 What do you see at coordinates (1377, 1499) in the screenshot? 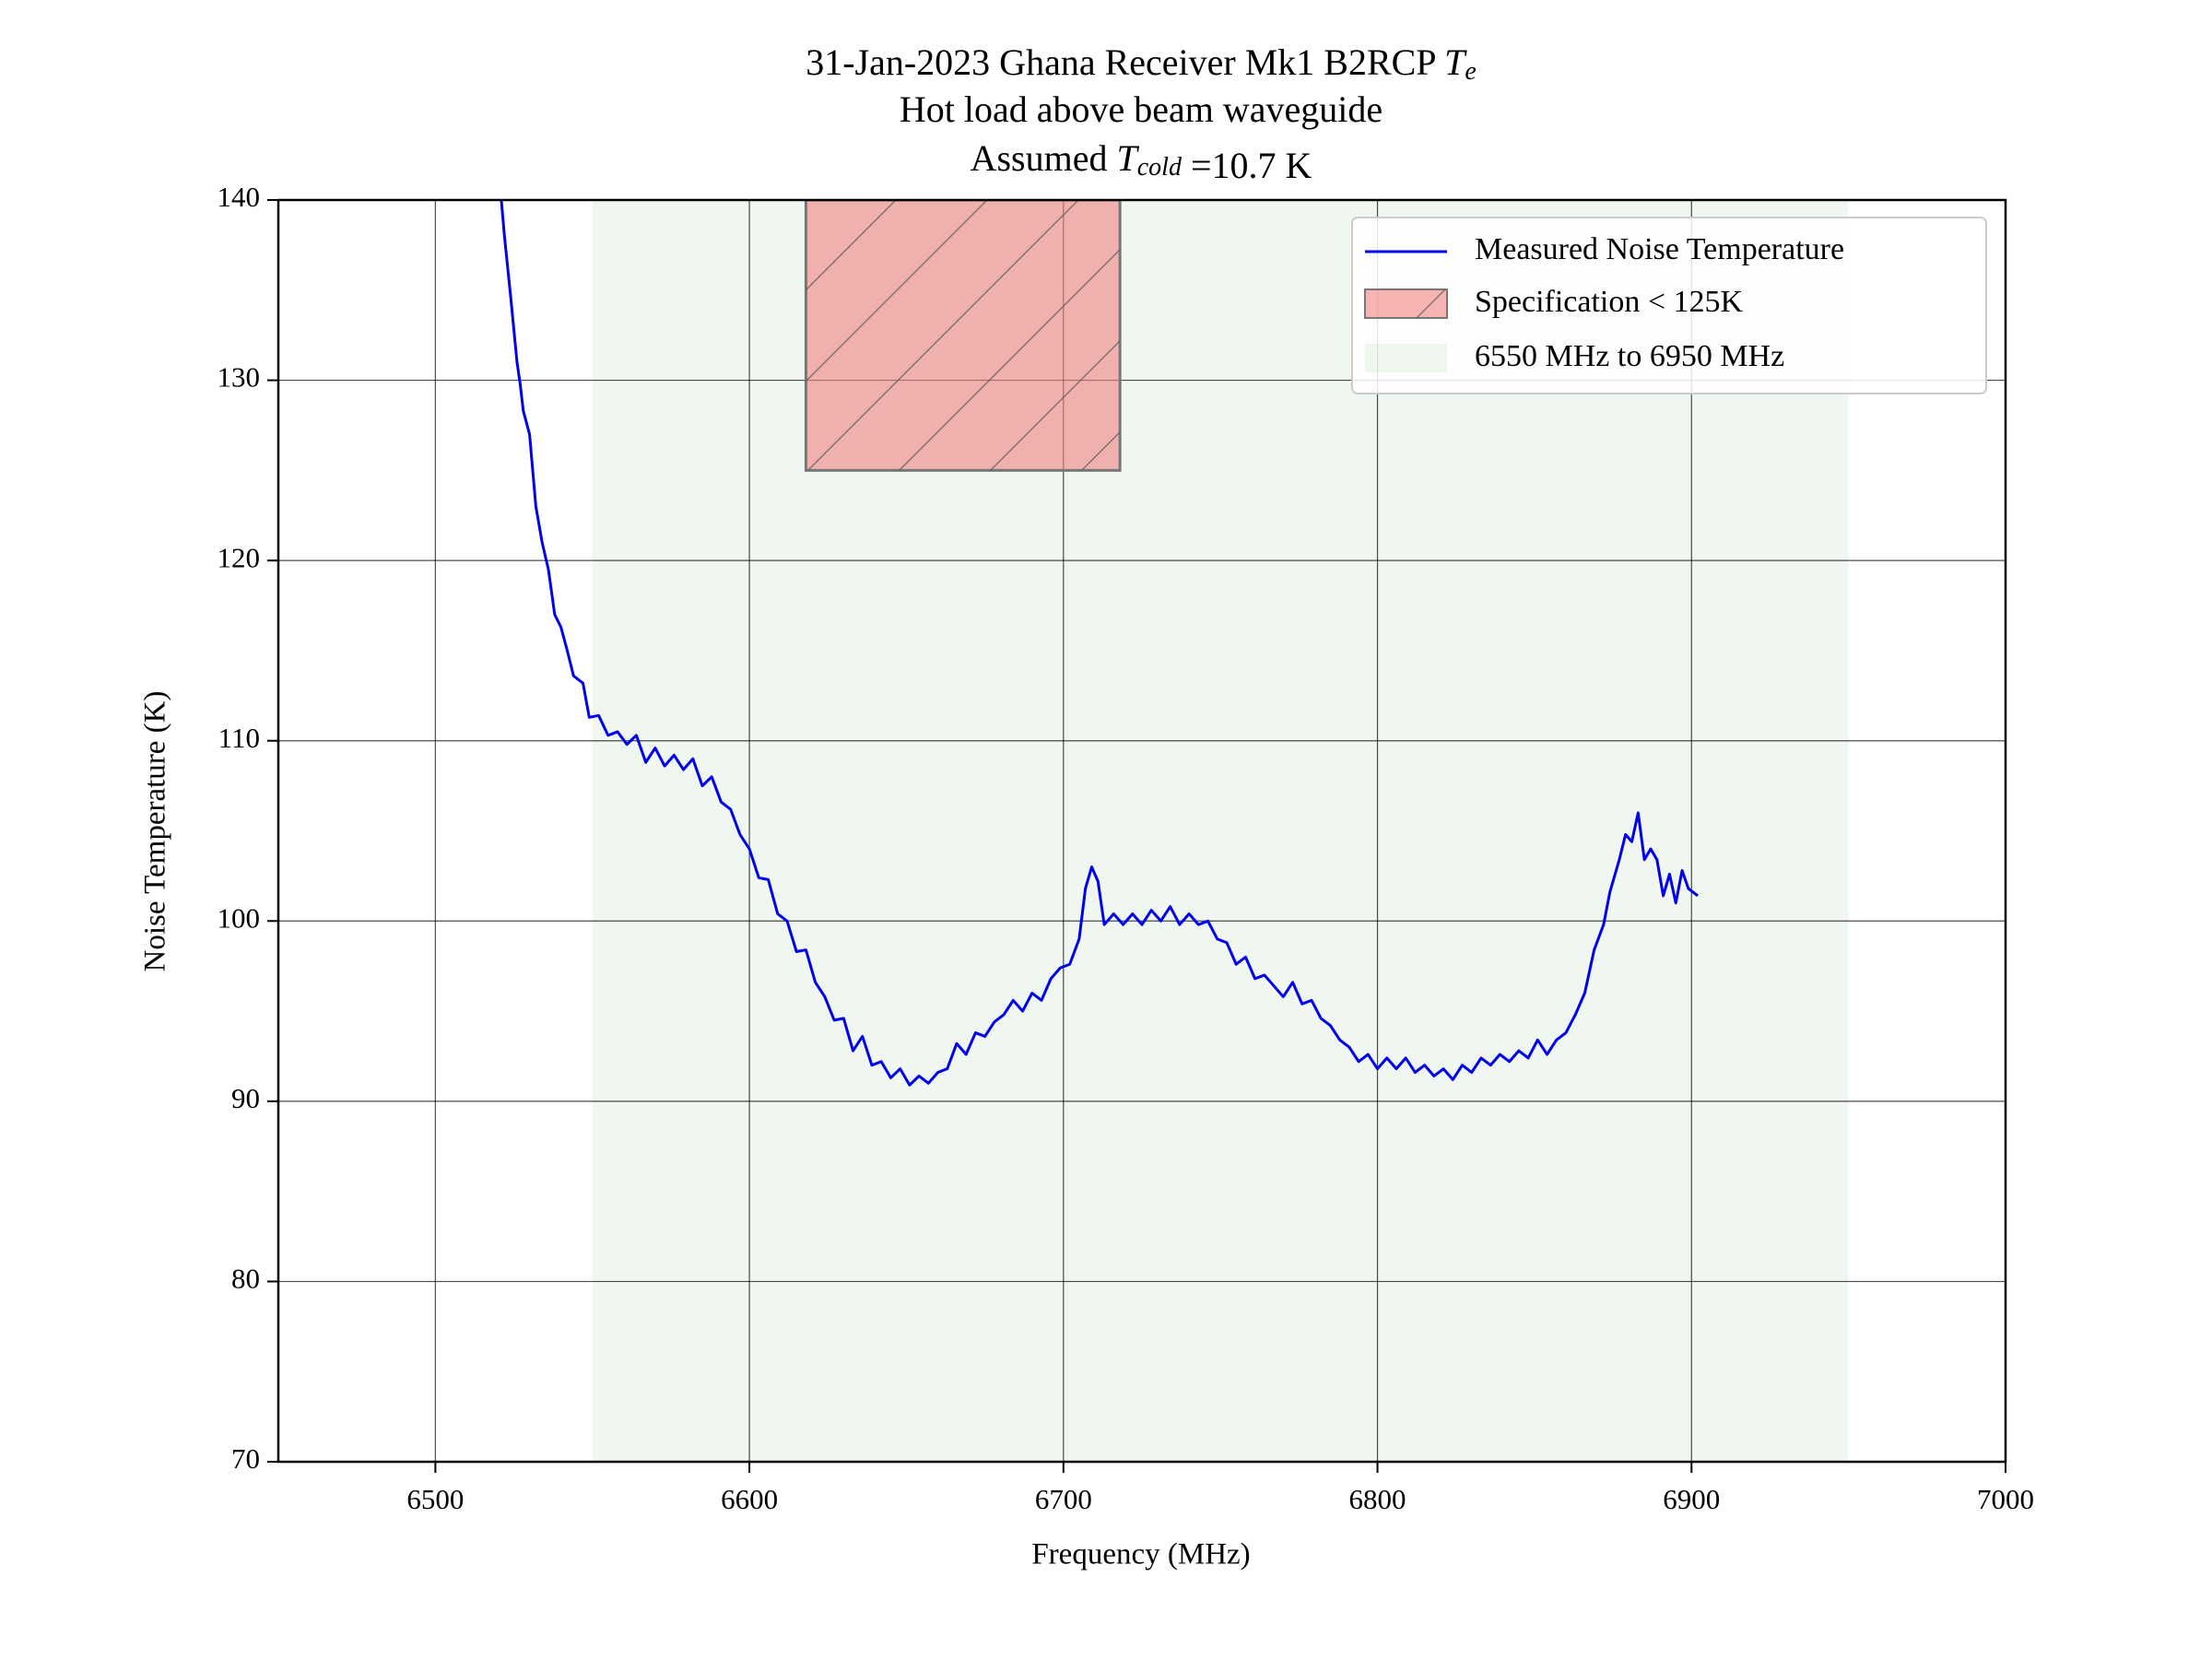
I see `x-tick-label: 6800` at bounding box center [1377, 1499].